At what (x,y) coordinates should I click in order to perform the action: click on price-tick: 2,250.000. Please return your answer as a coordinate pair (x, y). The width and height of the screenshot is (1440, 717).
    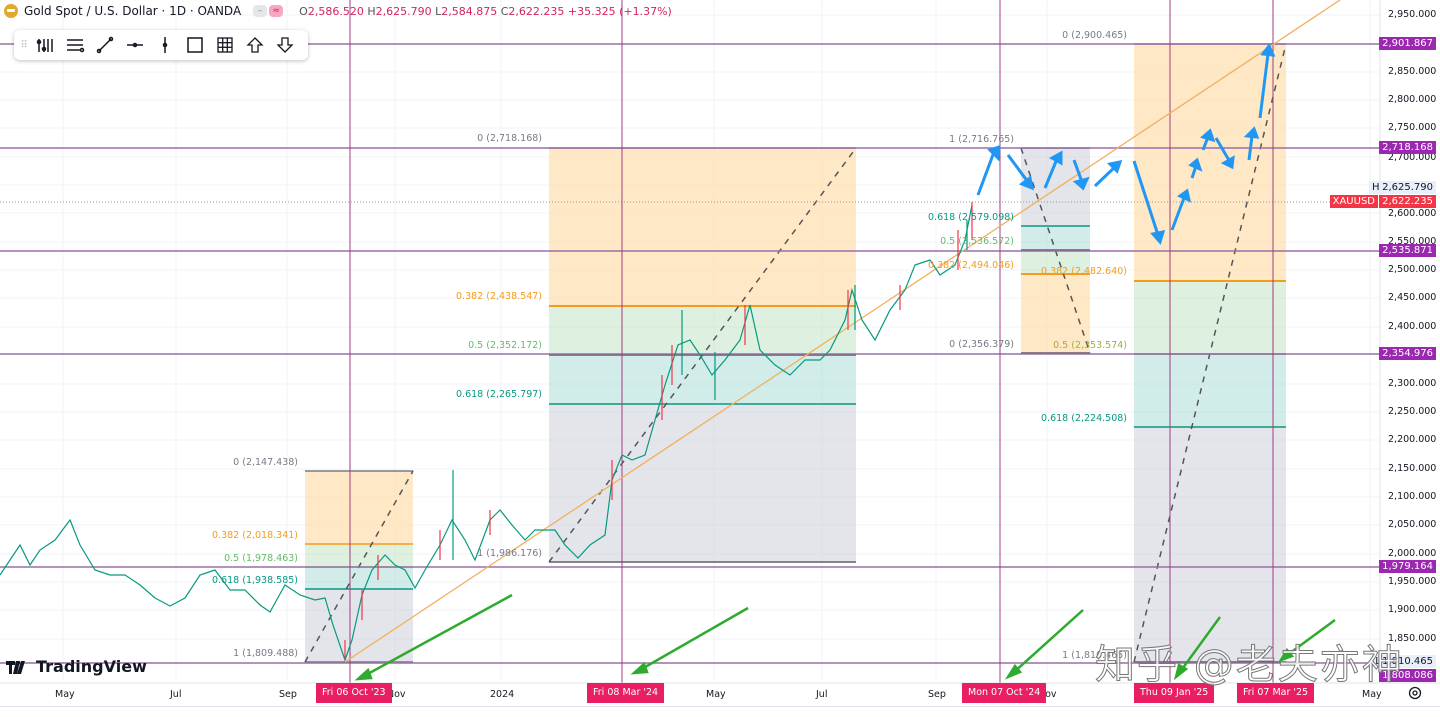
    Looking at the image, I should click on (1412, 411).